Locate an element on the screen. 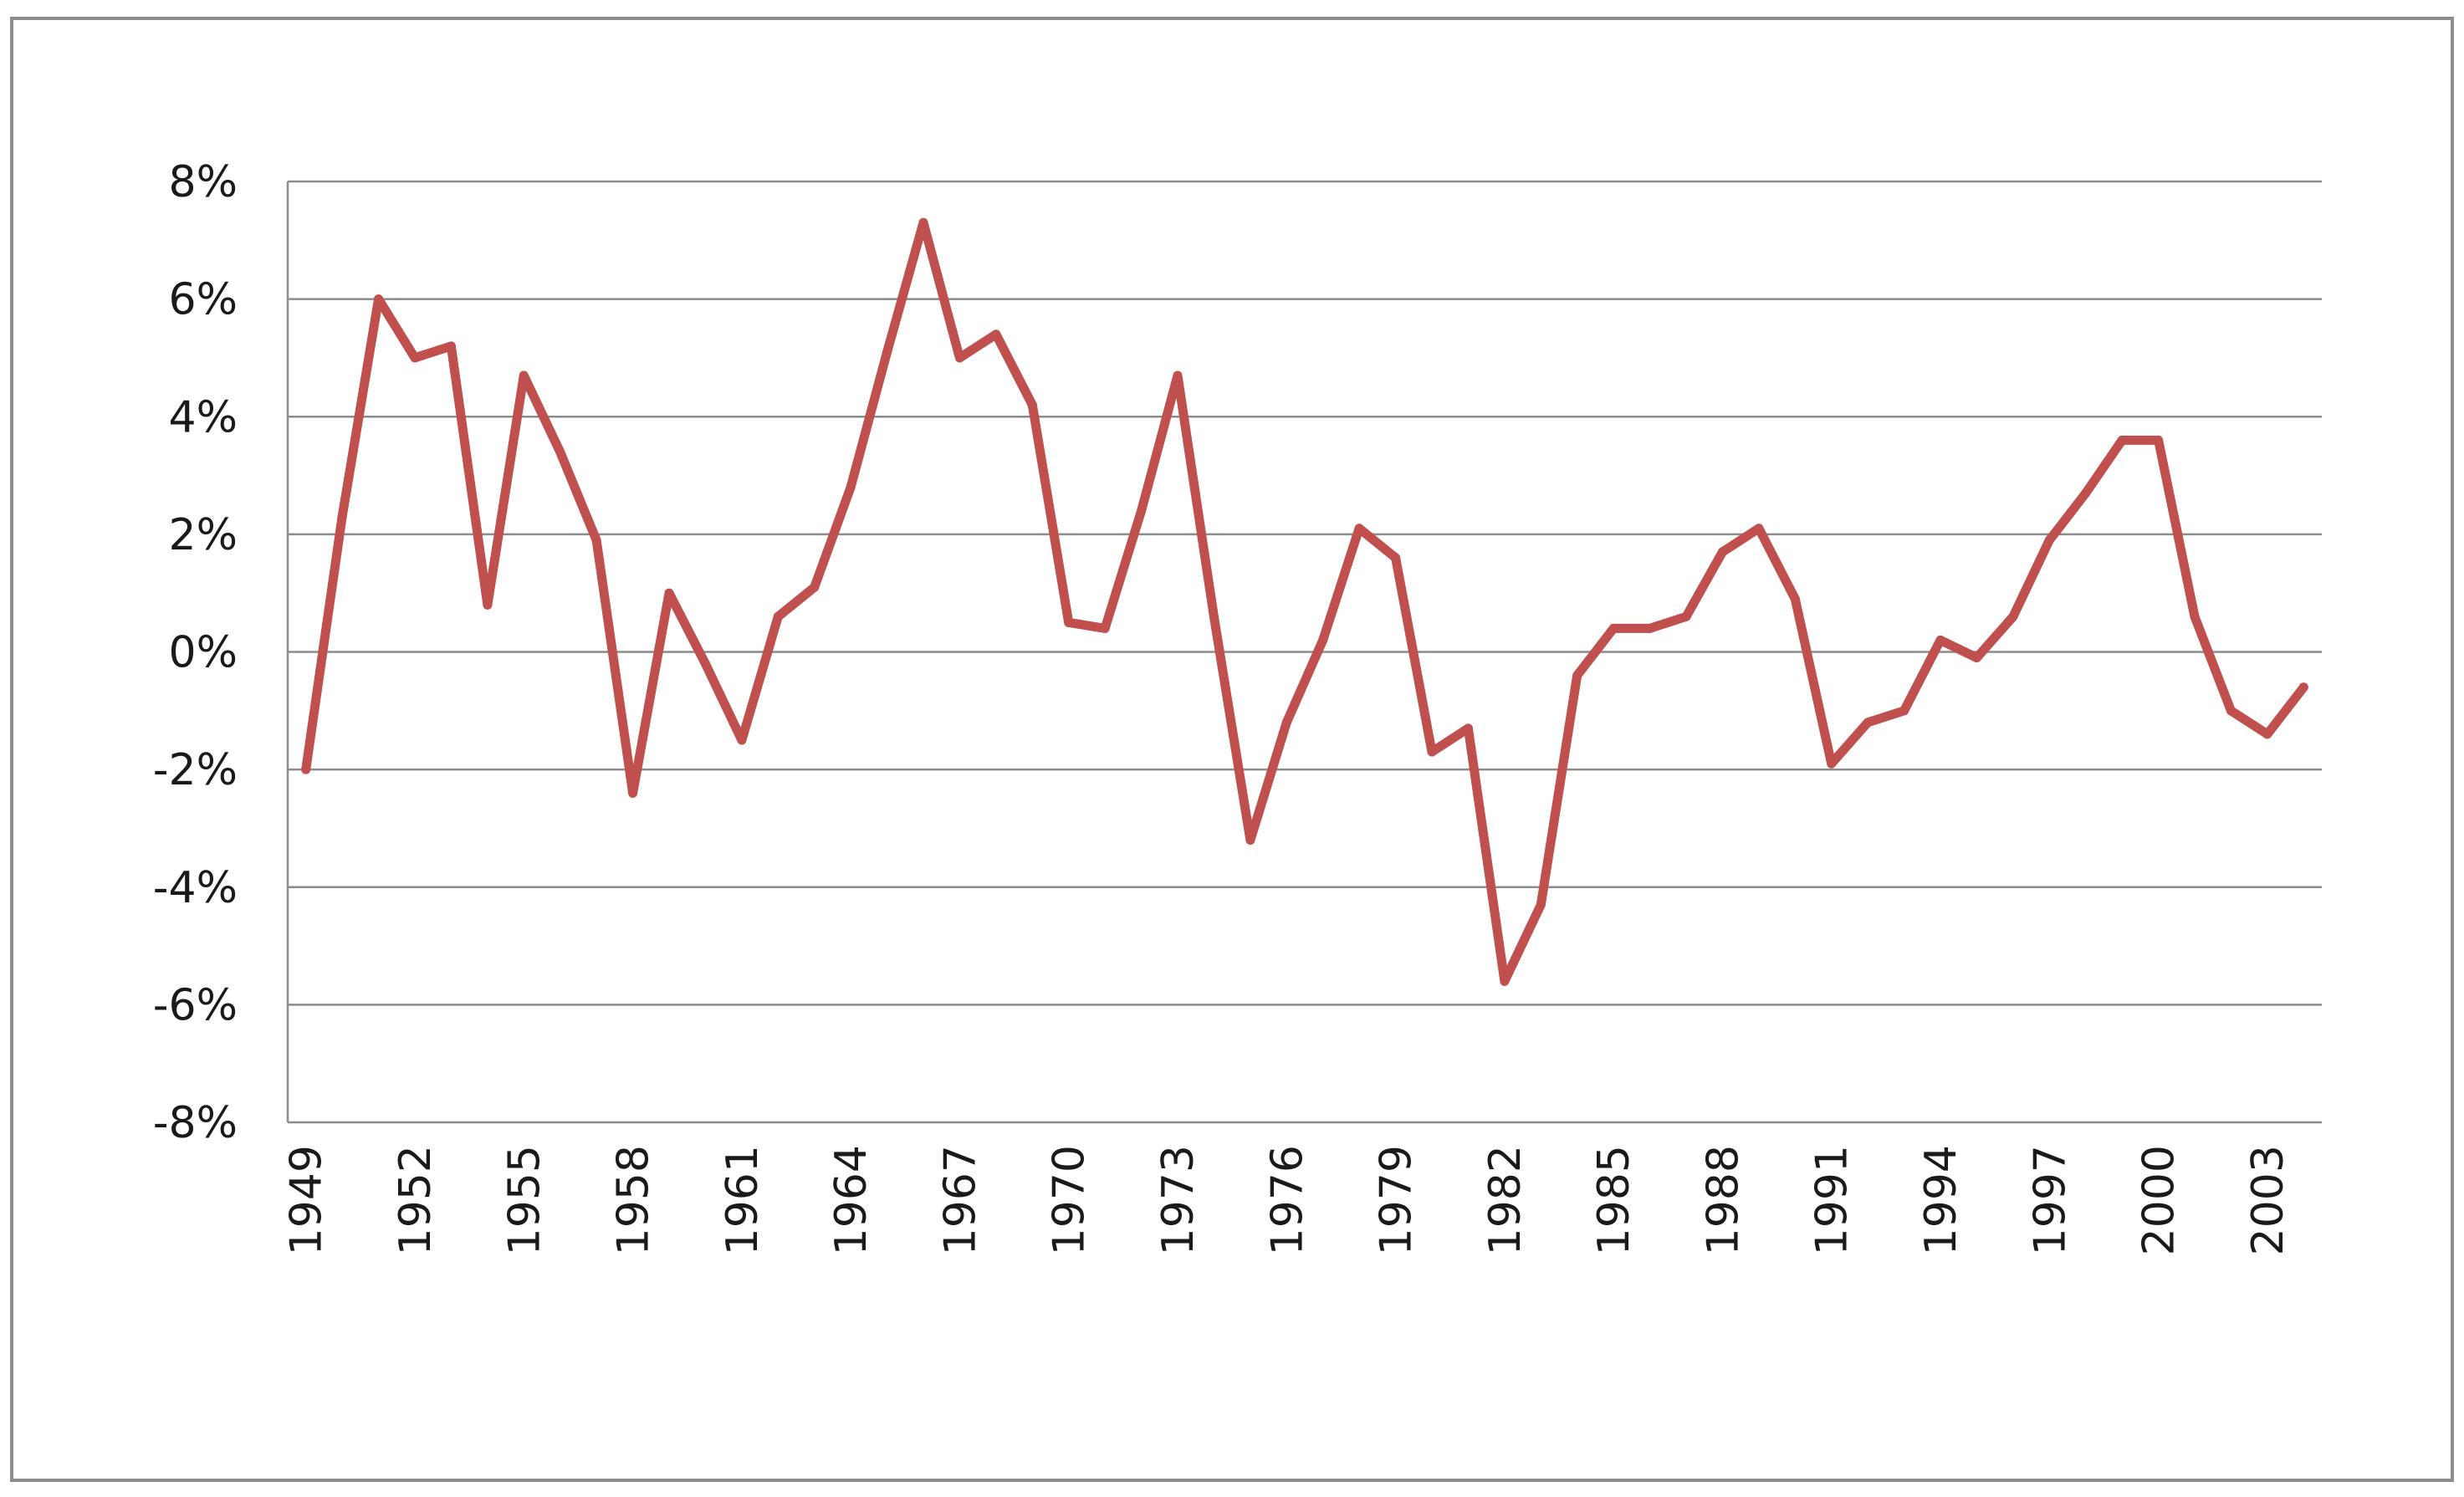 This screenshot has width=2464, height=1497. y-tick-label: -2% is located at coordinates (195, 770).